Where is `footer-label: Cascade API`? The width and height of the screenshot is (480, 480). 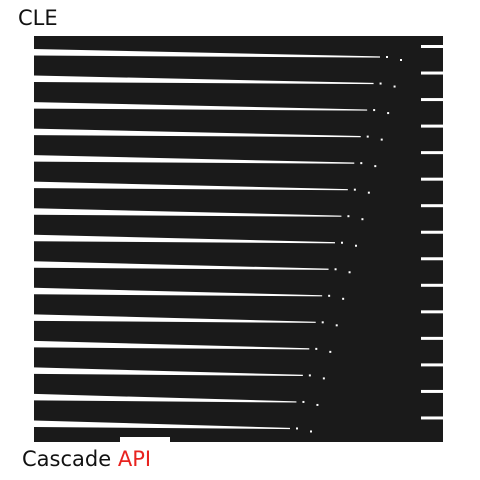
footer-label: Cascade API is located at coordinates (86, 459).